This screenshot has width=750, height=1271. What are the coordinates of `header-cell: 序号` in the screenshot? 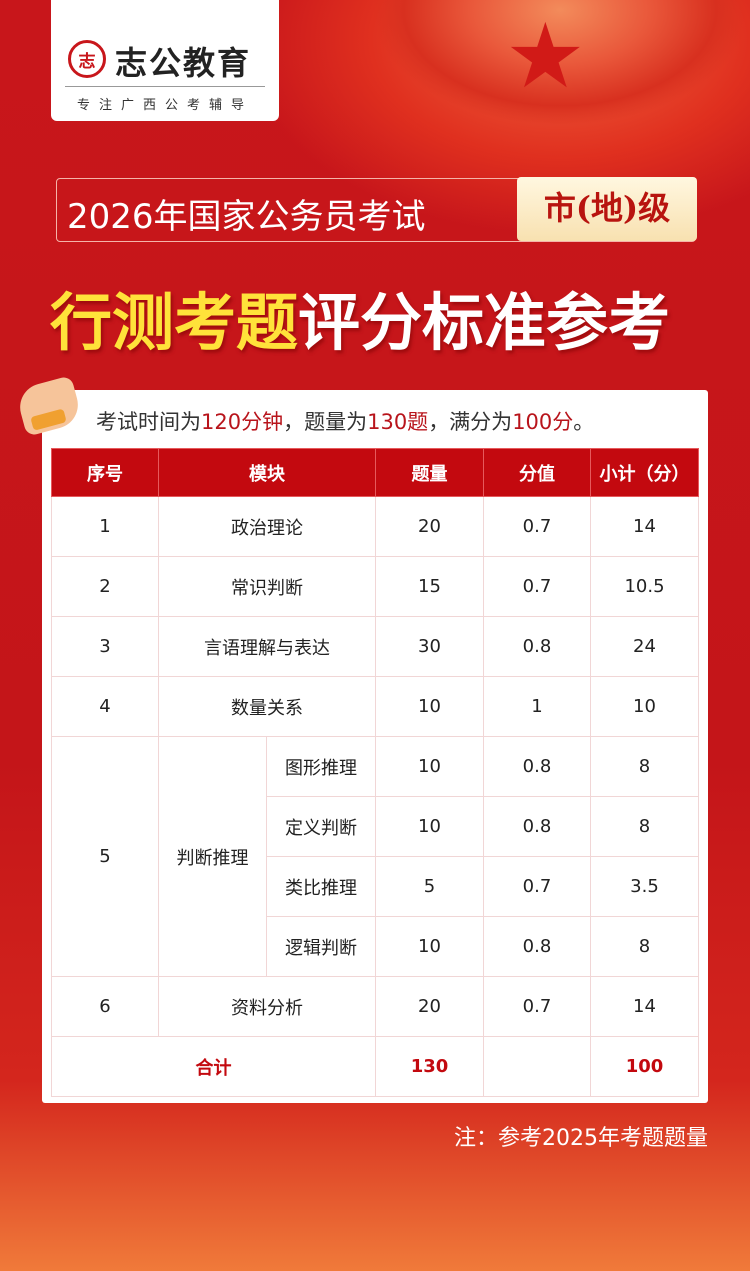 It's located at (105, 472).